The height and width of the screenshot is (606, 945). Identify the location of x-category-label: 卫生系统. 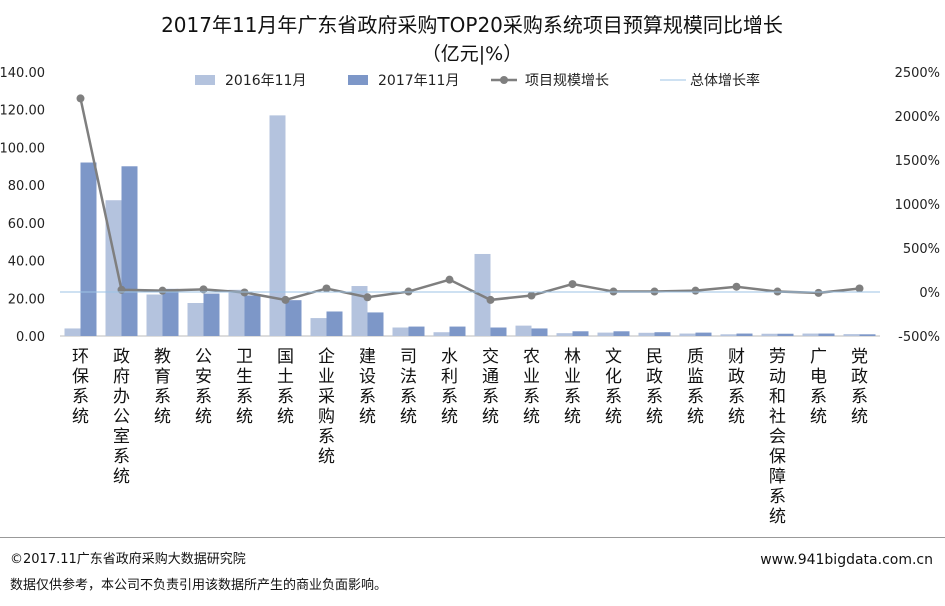
(244, 387).